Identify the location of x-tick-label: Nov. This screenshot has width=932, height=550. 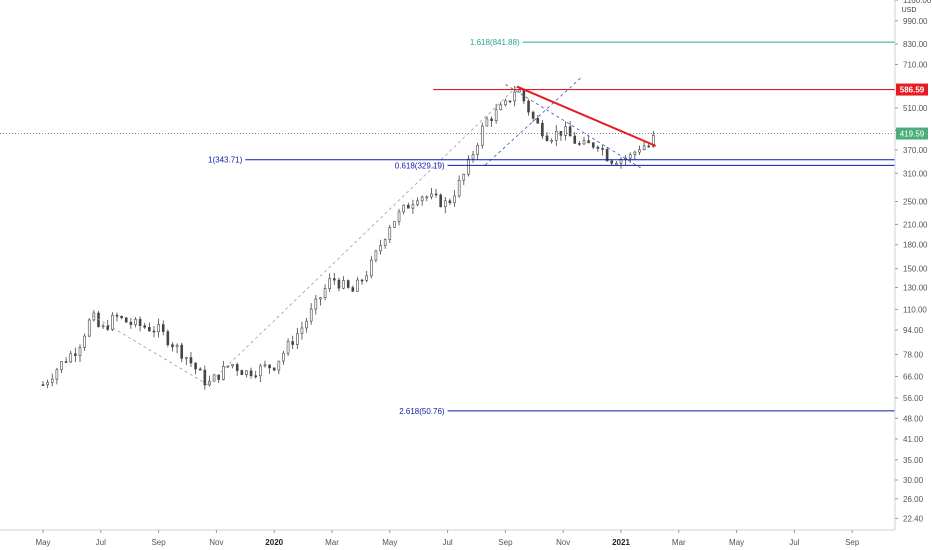
(216, 542).